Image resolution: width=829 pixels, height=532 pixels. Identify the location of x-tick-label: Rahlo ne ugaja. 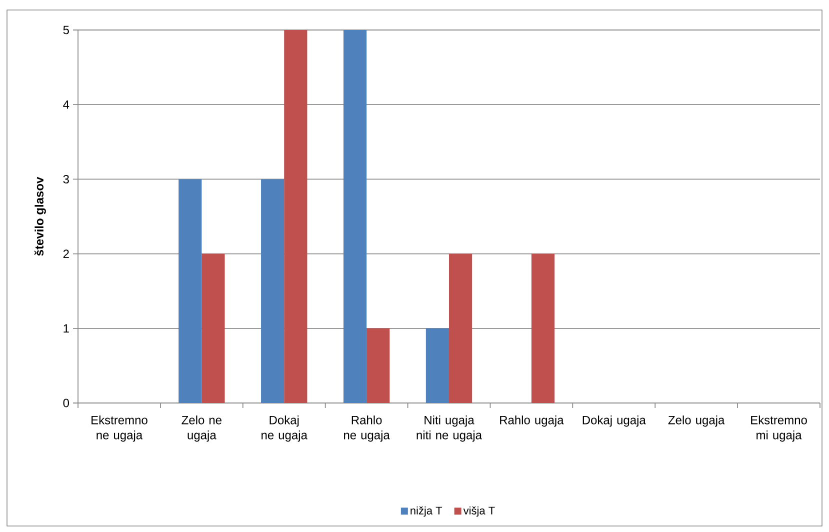
(367, 429).